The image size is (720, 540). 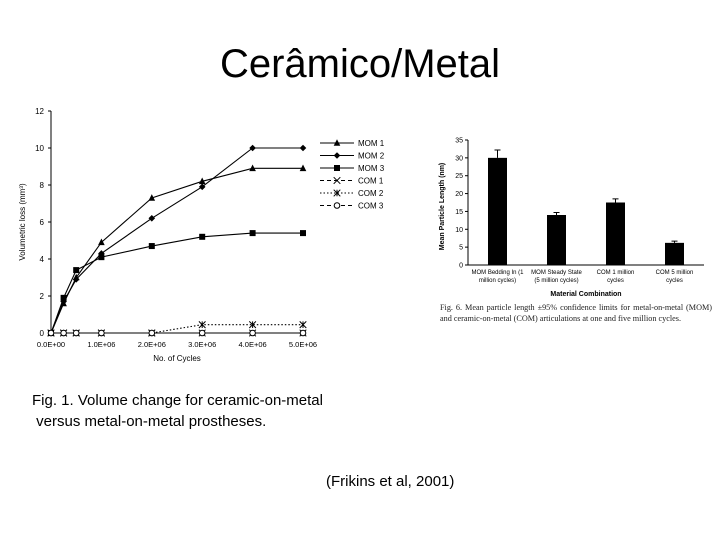 What do you see at coordinates (675, 273) in the screenshot?
I see `category-label: COM 5 million` at bounding box center [675, 273].